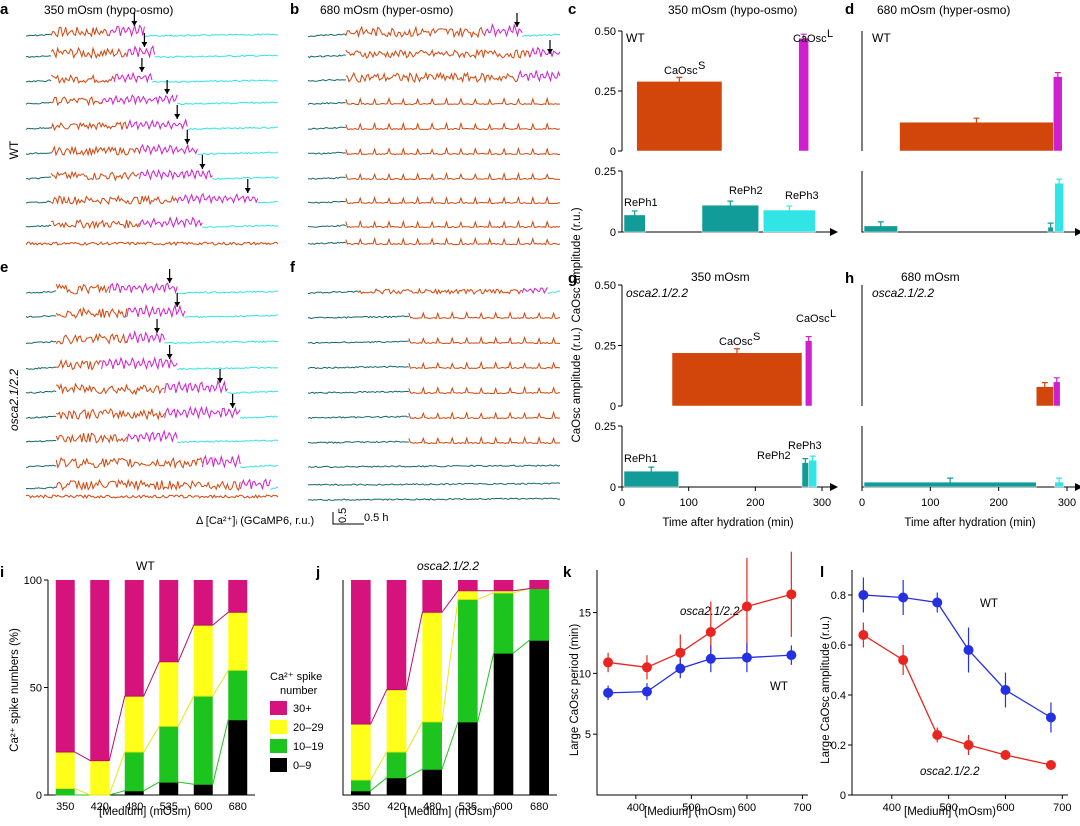  Describe the element at coordinates (177, 304) in the screenshot. I see `arrow-e-row2-head` at that location.